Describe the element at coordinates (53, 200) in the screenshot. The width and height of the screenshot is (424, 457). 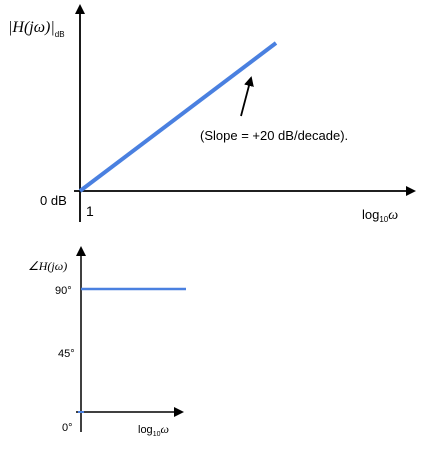
I see `origin-label: 0 dB` at that location.